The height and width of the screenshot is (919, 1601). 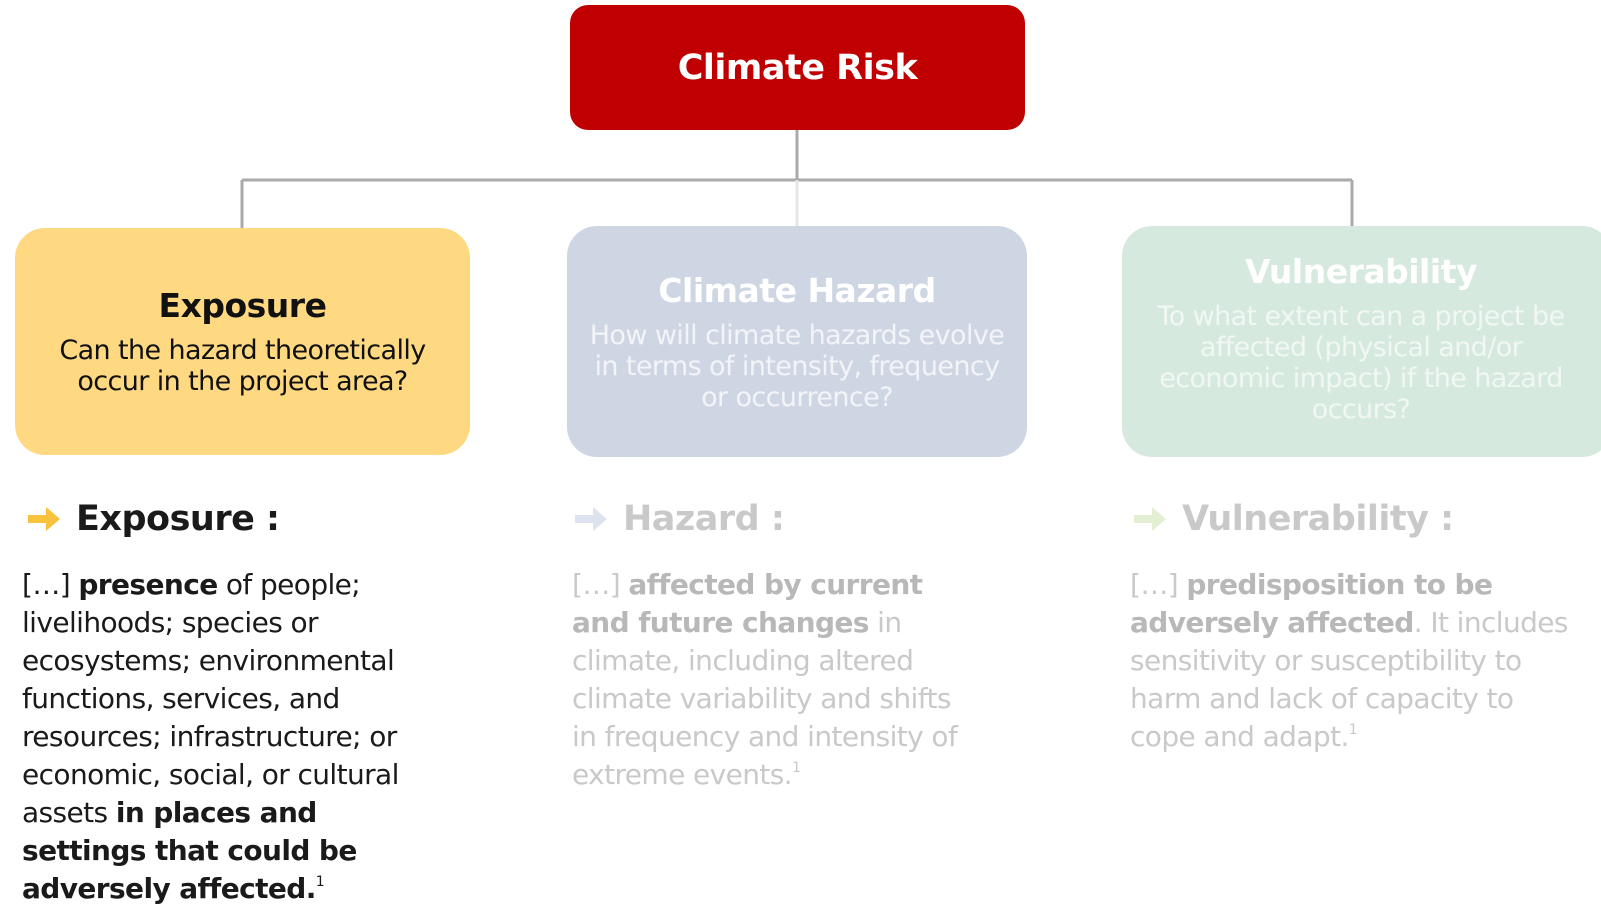 What do you see at coordinates (797, 67) in the screenshot?
I see `root-node: Climate Risk` at bounding box center [797, 67].